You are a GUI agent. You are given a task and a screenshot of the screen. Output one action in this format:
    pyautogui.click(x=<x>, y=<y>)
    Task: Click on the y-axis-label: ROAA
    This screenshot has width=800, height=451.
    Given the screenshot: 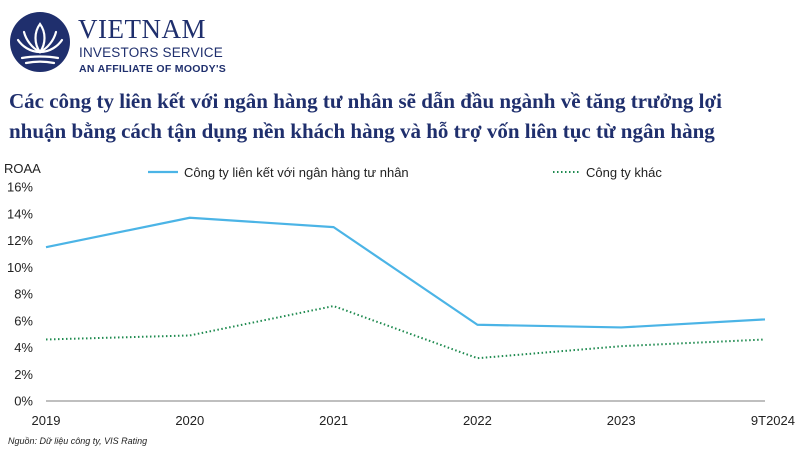 What is the action you would take?
    pyautogui.click(x=22, y=168)
    